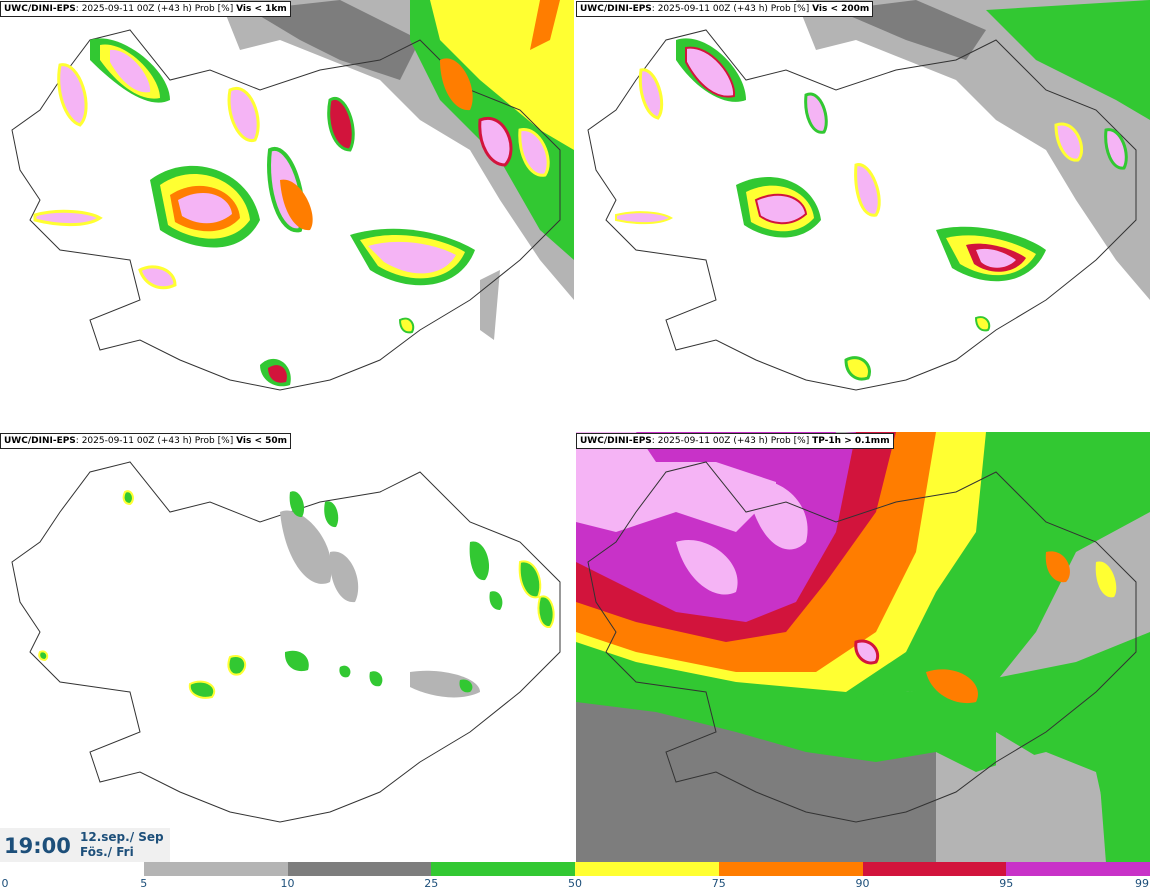  What do you see at coordinates (575, 883) in the screenshot?
I see `colorbar-tick-label: 50` at bounding box center [575, 883].